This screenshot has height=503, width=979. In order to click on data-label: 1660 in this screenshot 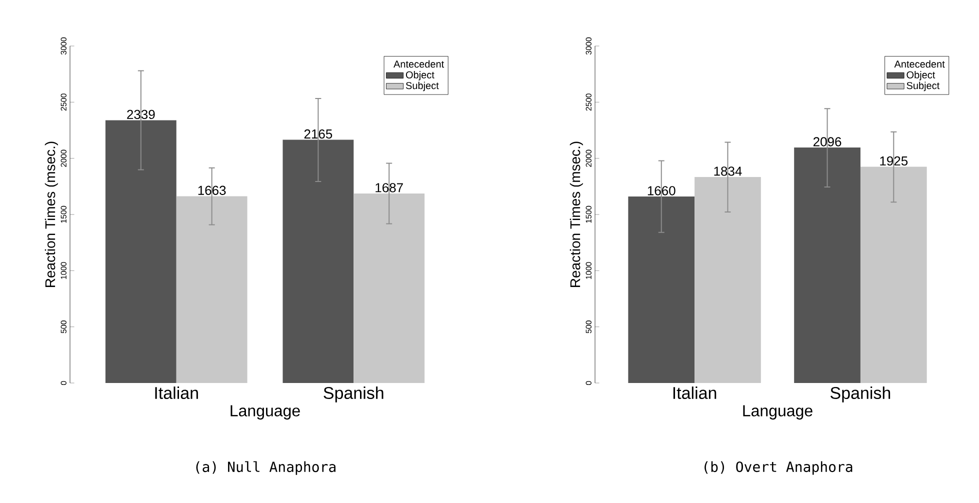, I will do `click(662, 191)`.